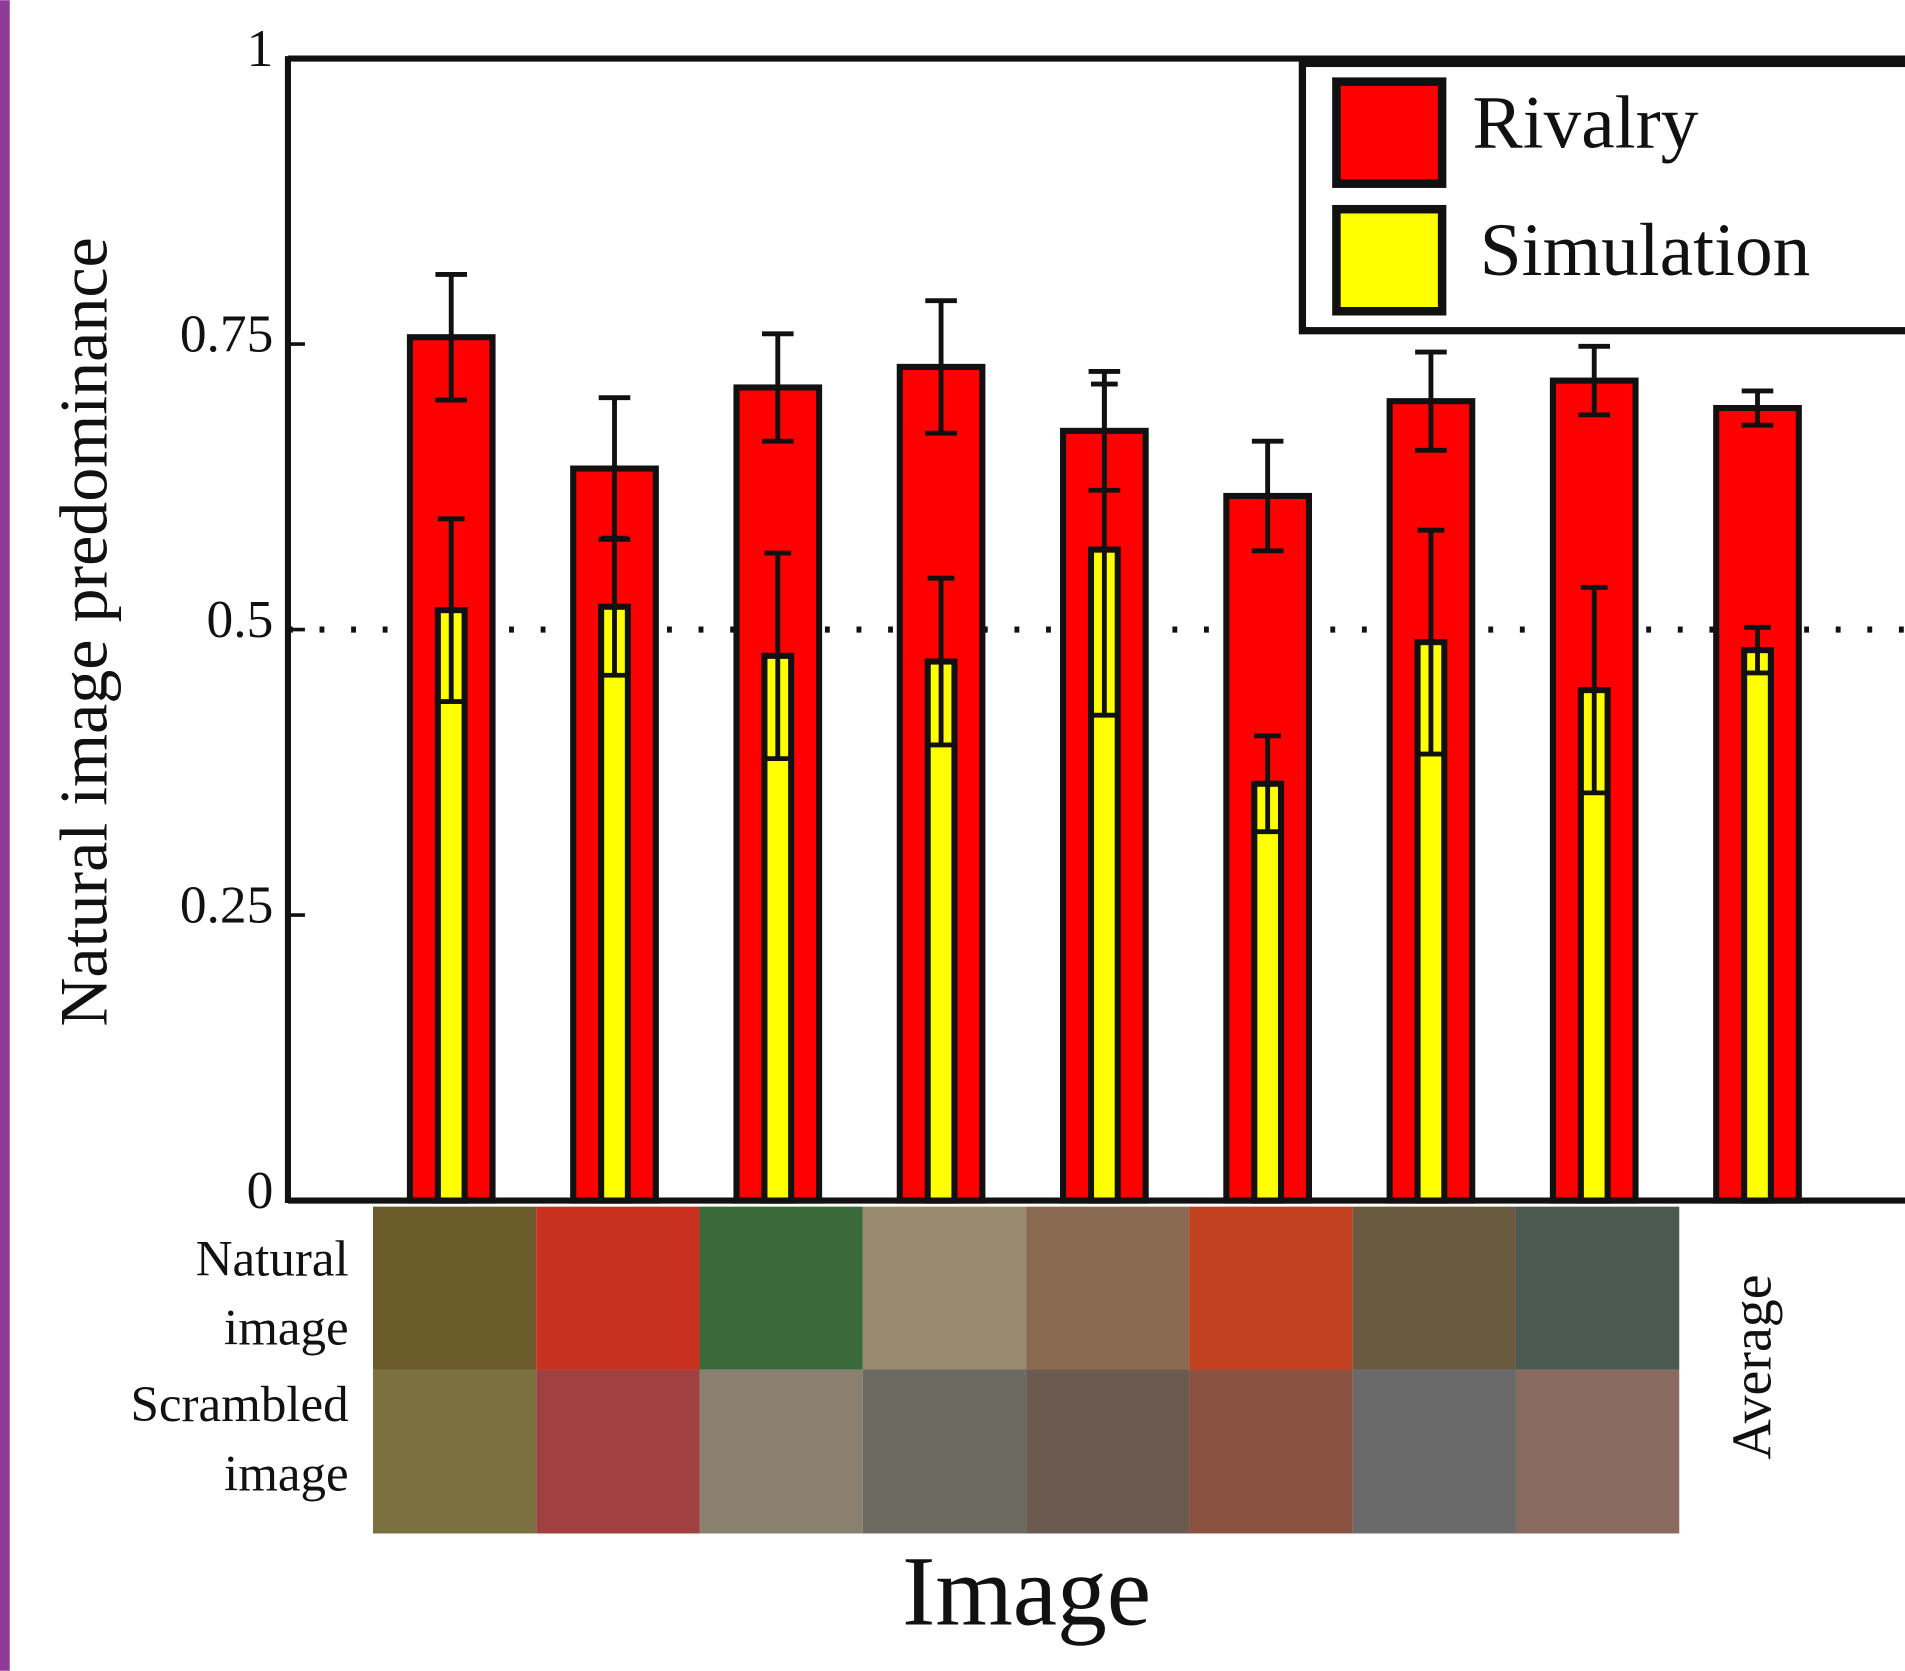 The height and width of the screenshot is (1671, 1905). Describe the element at coordinates (5, 835) in the screenshot. I see `side-stripe` at that location.